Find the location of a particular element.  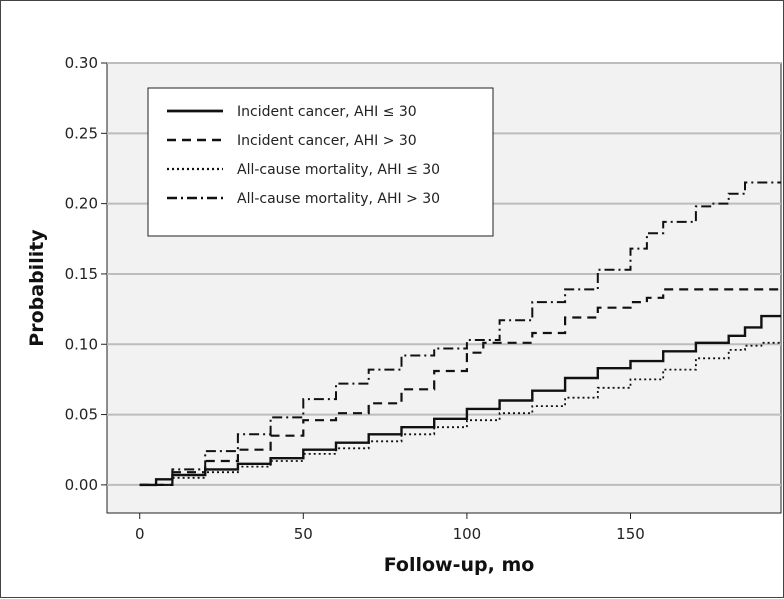

legend-label-2: Incident cancer, AHI > 30 is located at coordinates (327, 141).